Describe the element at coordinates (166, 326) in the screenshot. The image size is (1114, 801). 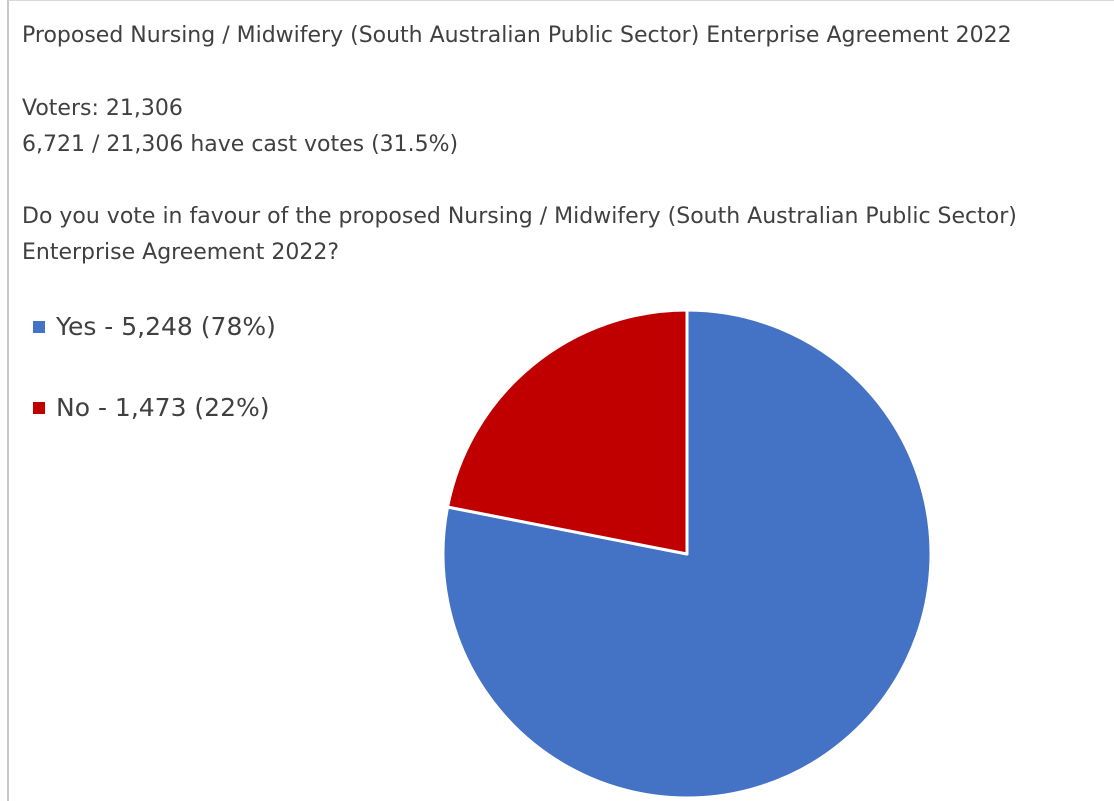
I see `legend-label-yes: Yes - 5,248 (78%)` at that location.